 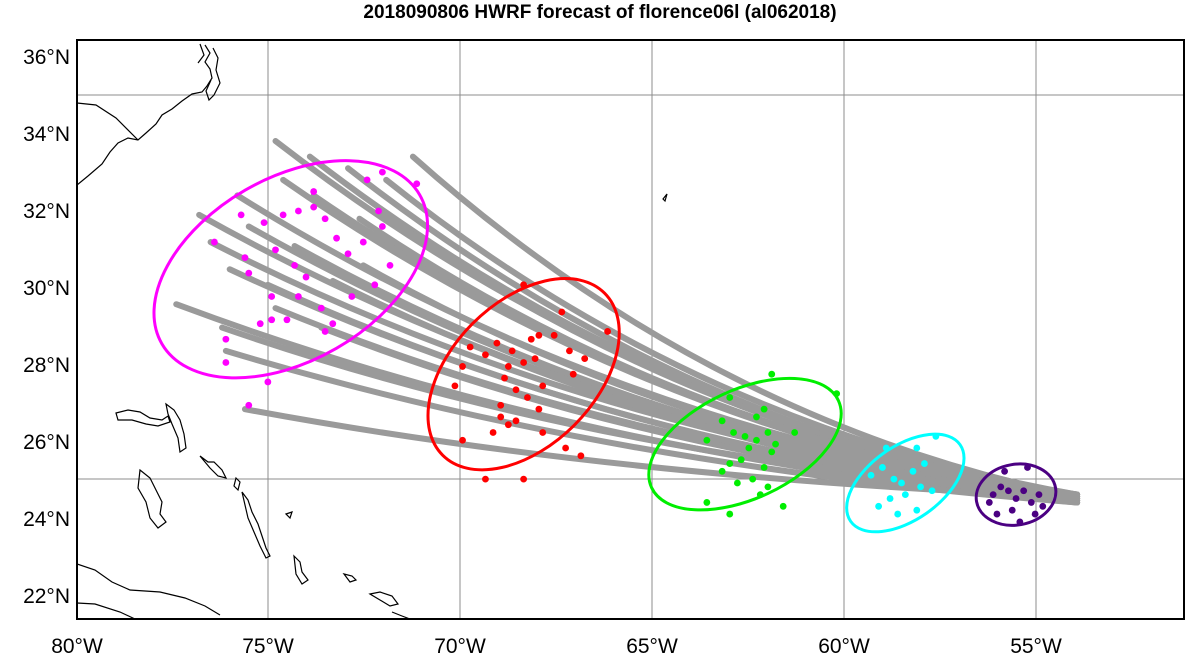 I want to click on island-acklins, so click(x=301, y=569).